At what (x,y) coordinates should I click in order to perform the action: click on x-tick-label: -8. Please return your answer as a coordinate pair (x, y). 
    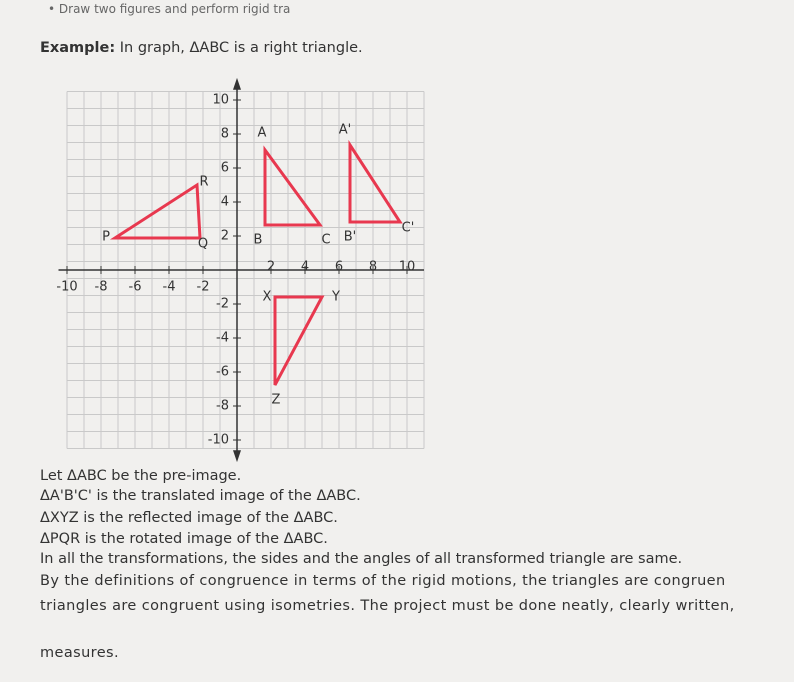
    Looking at the image, I should click on (101, 287).